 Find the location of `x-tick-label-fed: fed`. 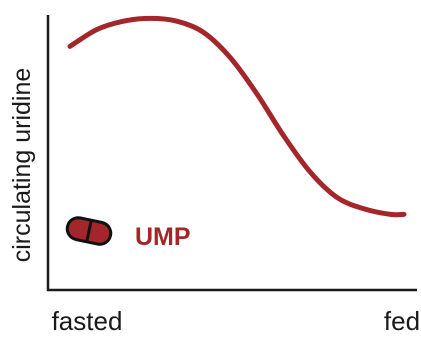

x-tick-label-fed: fed is located at coordinates (402, 321).